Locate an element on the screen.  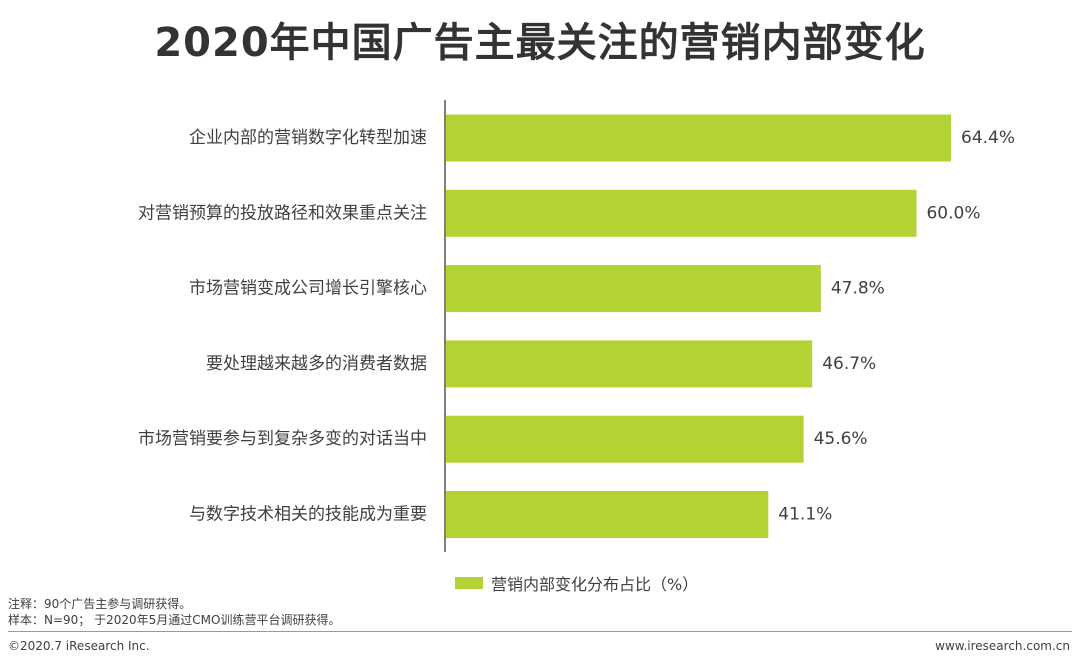
footer-divider is located at coordinates (540, 631).